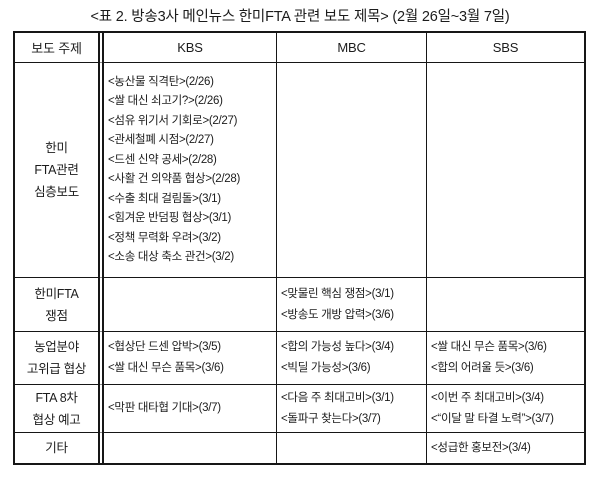 The image size is (600, 477). I want to click on news-item: <성급한 홍보전>(3/4), so click(481, 447).